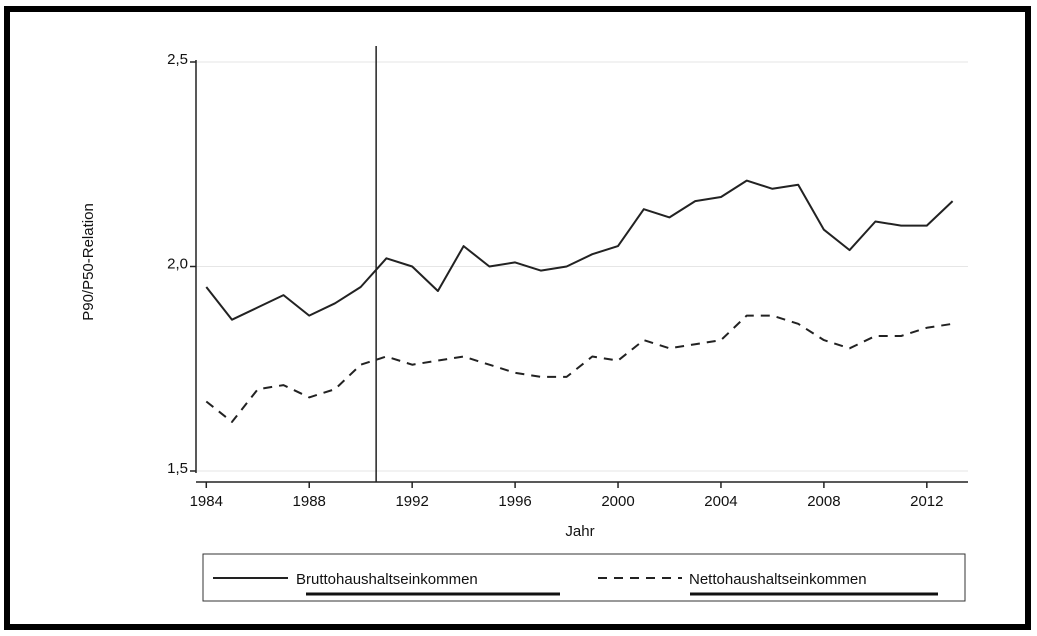  I want to click on x-tick-label: 1996, so click(514, 501).